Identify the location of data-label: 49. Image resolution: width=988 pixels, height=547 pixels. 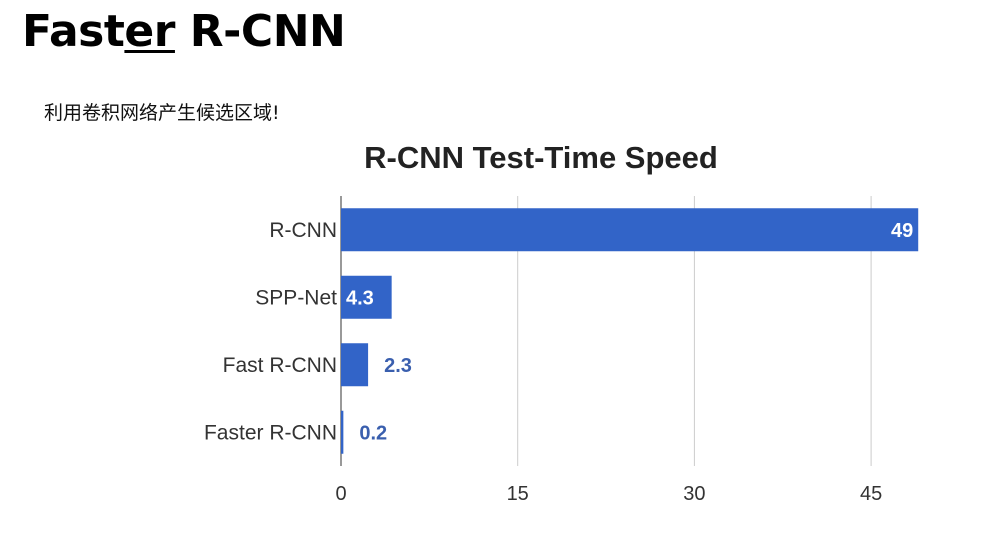
(902, 231).